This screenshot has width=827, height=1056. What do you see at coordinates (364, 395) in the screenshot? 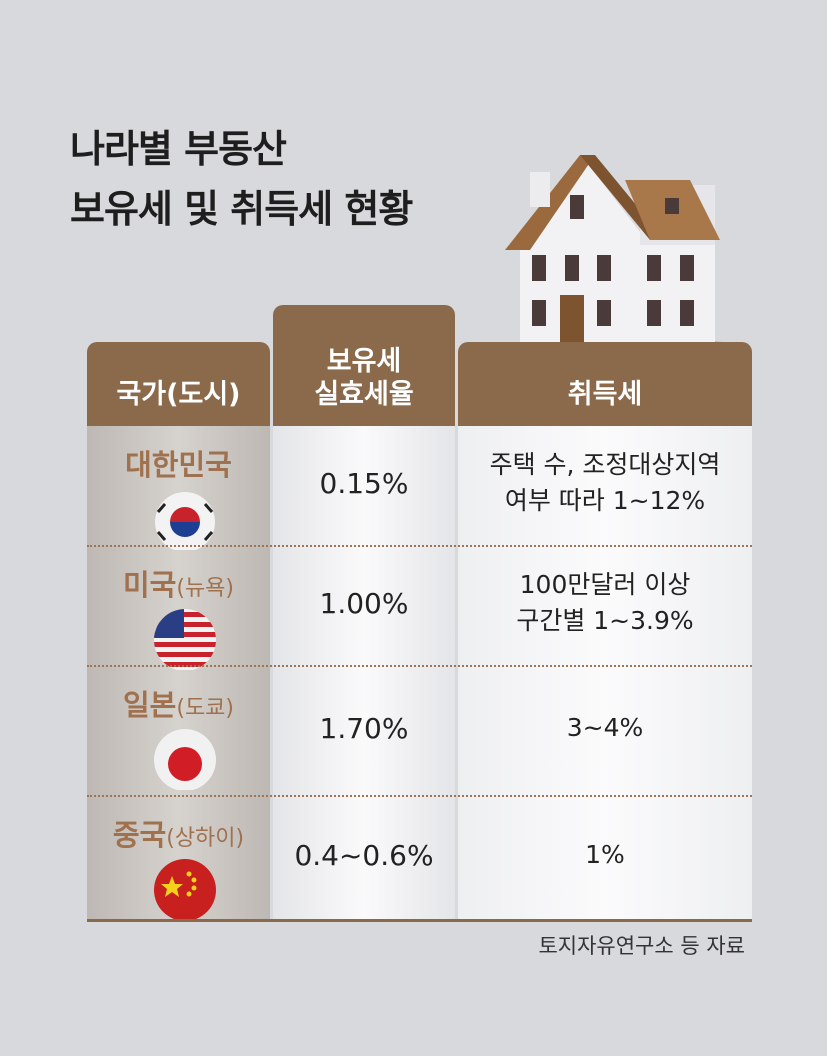
I see `header-text: 실효세율` at bounding box center [364, 395].